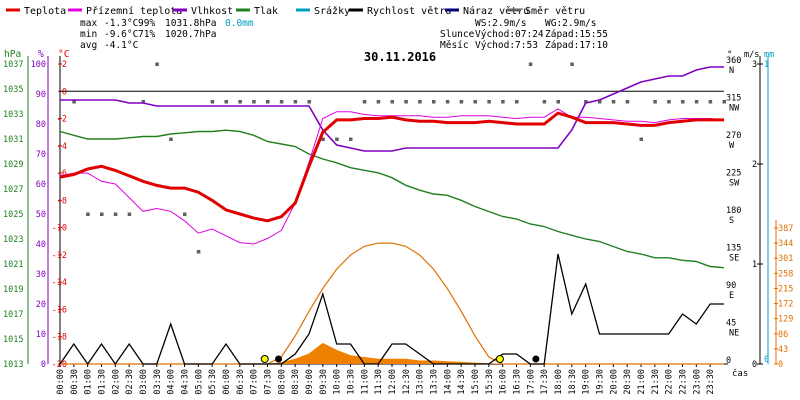  What do you see at coordinates (614, 382) in the screenshot?
I see `time-tick-label: 20:00` at bounding box center [614, 382].